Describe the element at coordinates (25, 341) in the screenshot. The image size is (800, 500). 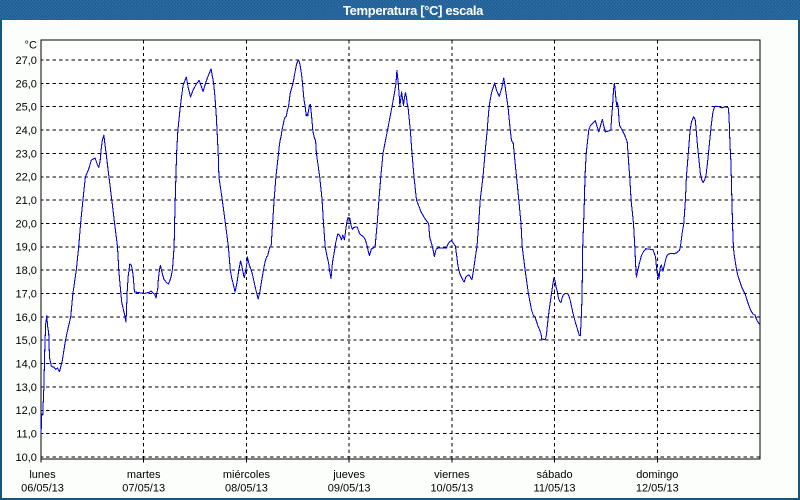
I see `svg-text: 15,0` at that location.